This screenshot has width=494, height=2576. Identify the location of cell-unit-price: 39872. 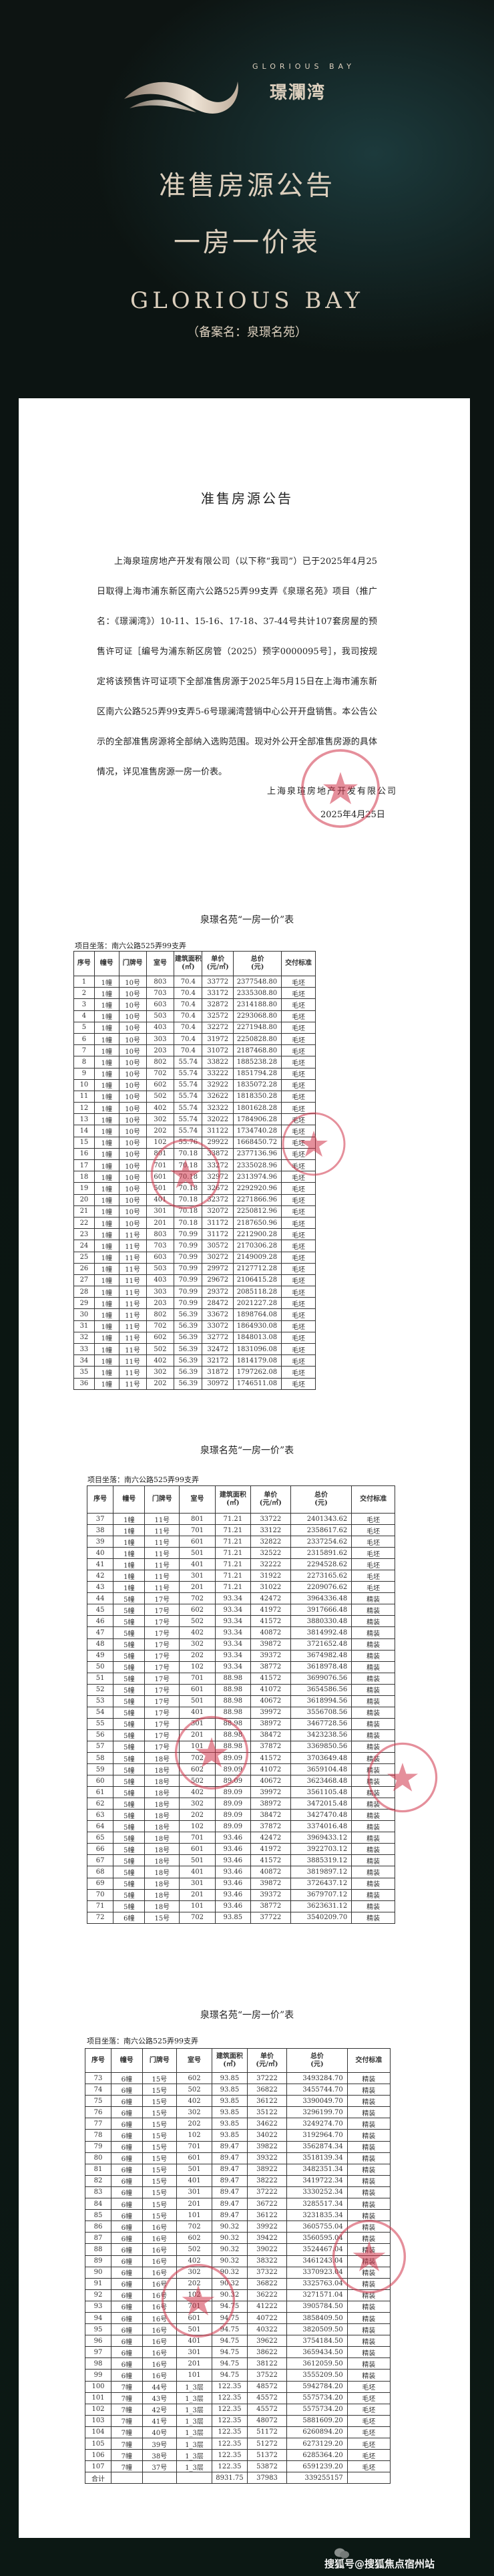
(270, 1644).